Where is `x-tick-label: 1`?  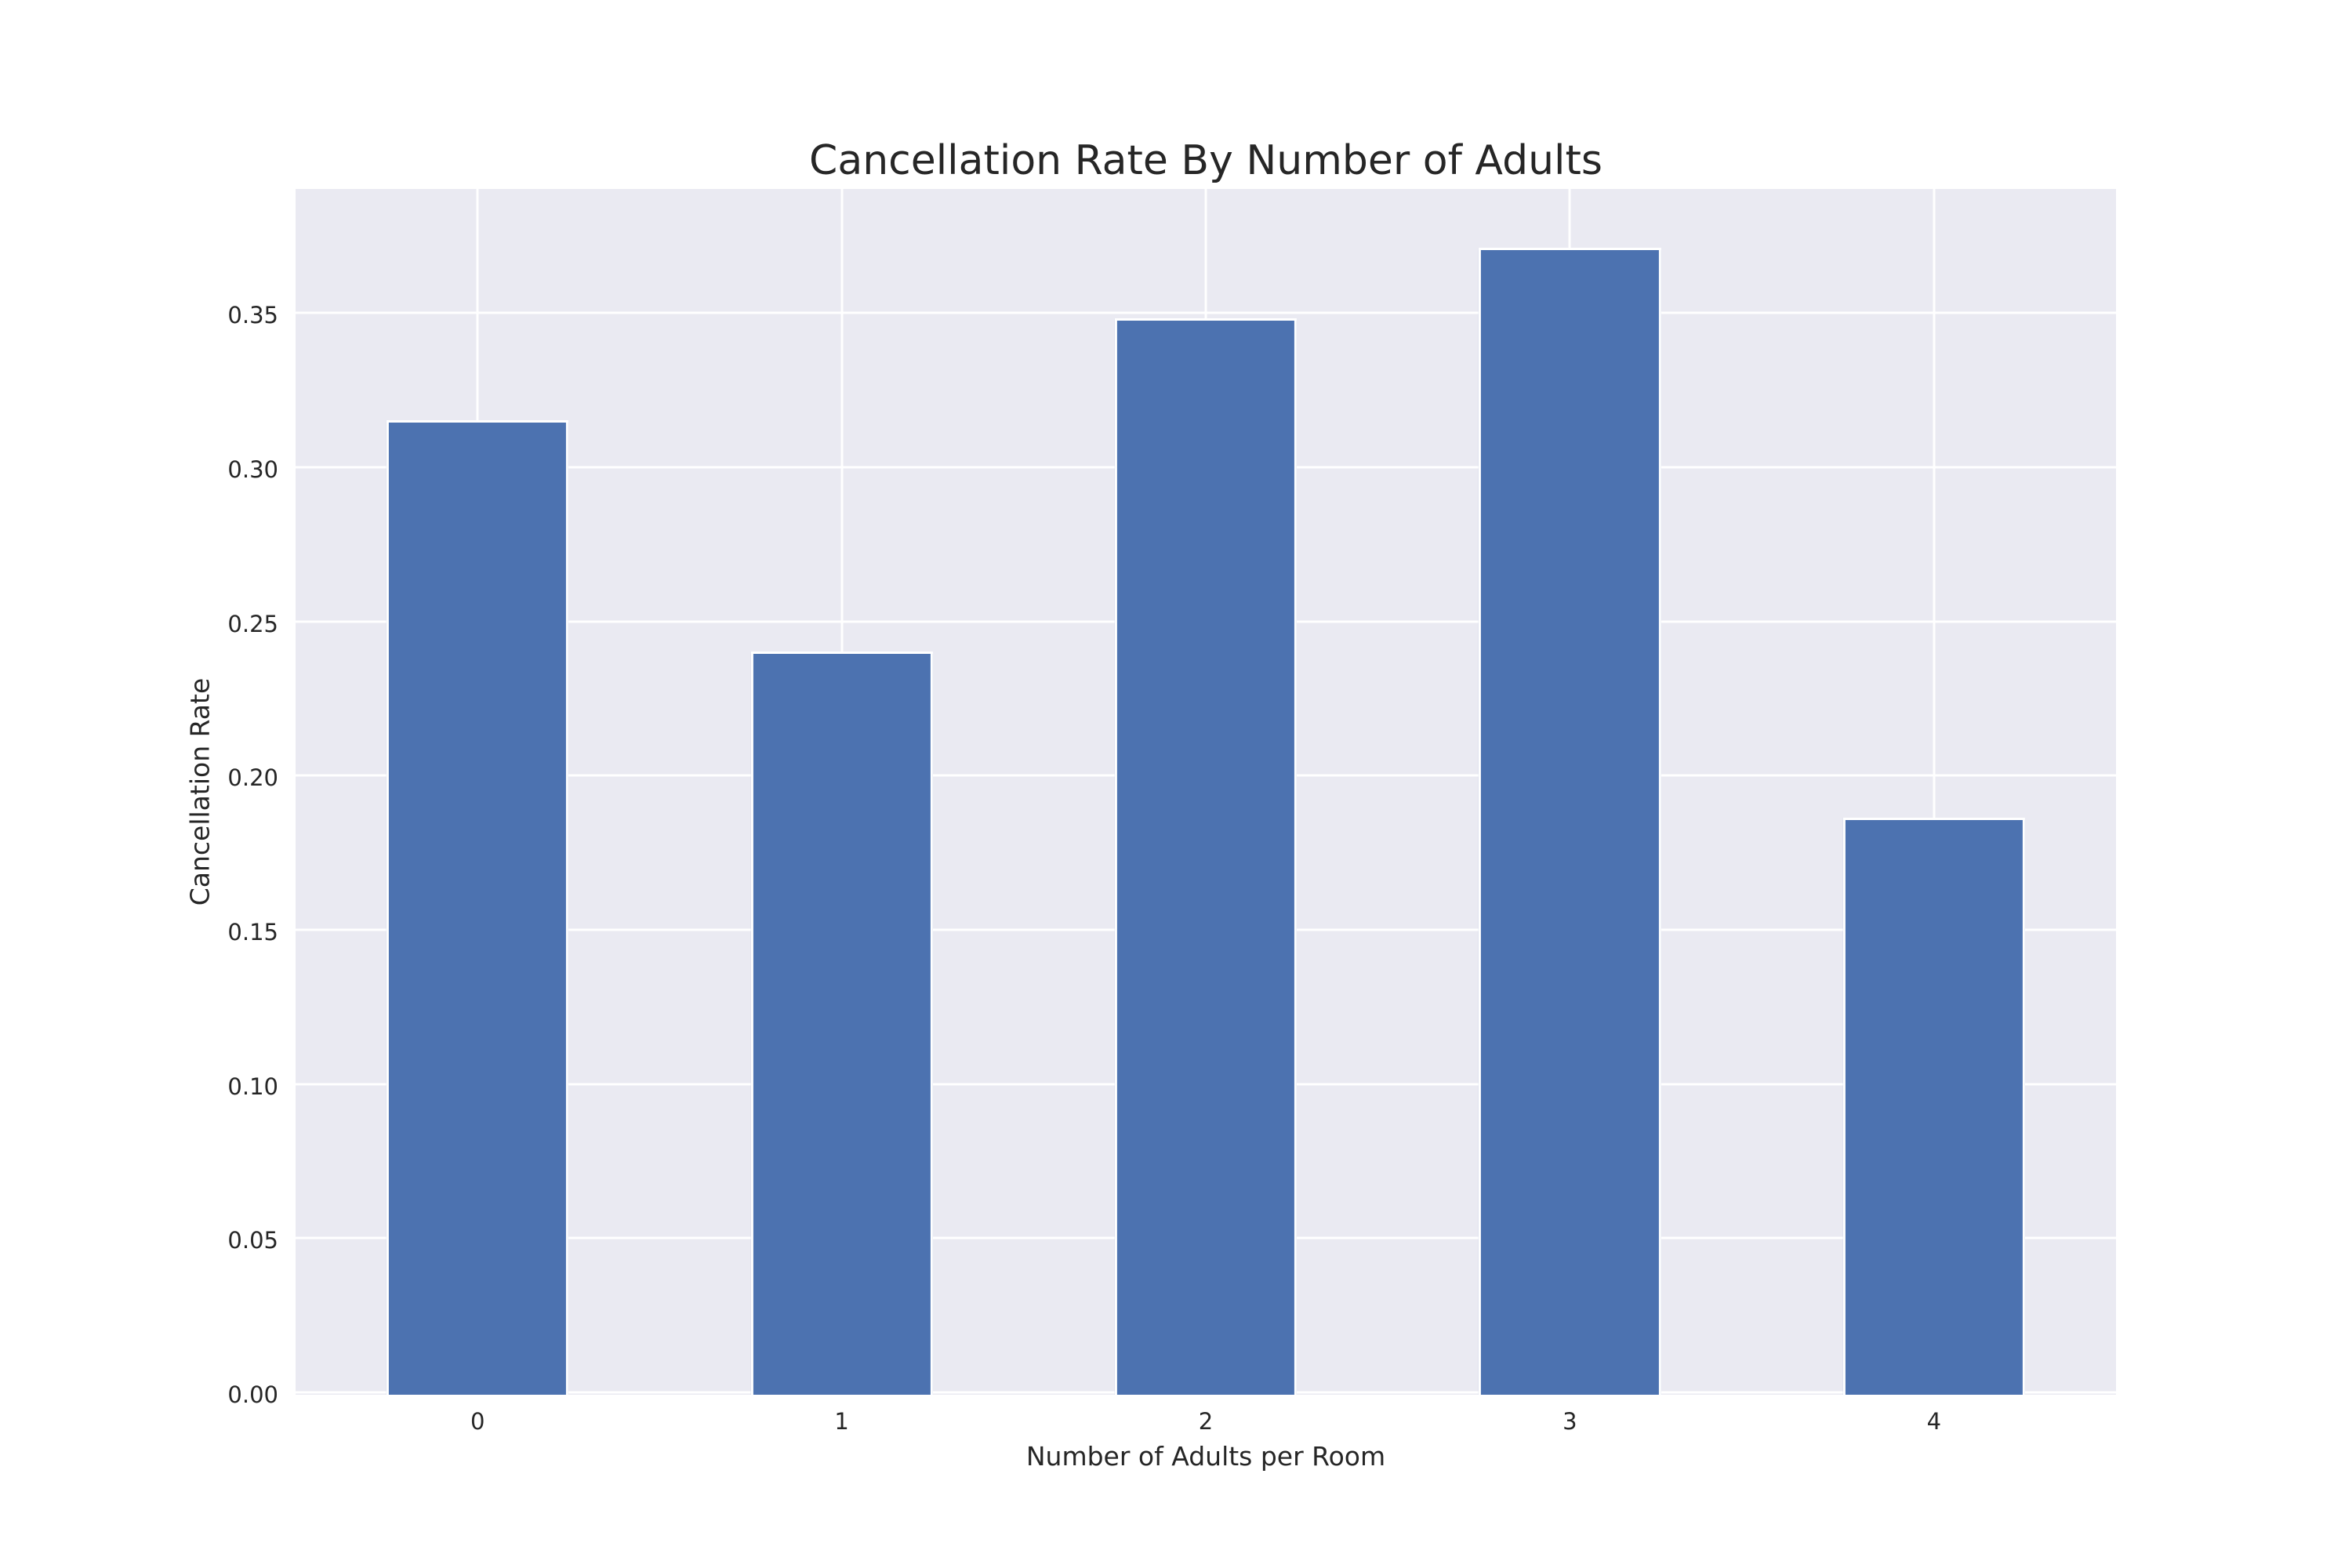
x-tick-label: 1 is located at coordinates (841, 1421).